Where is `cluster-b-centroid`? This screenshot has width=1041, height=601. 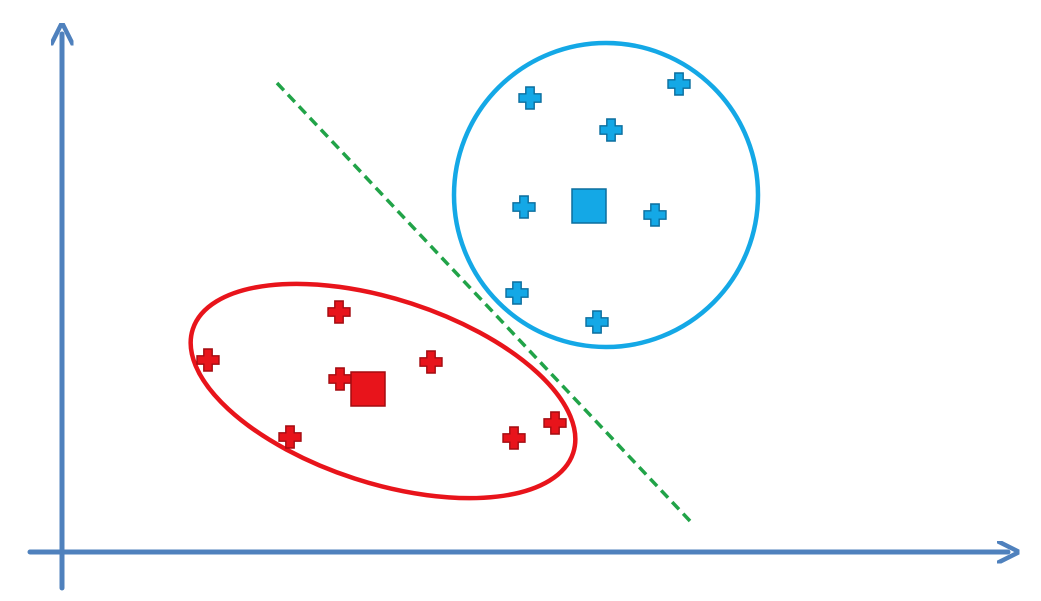
cluster-b-centroid is located at coordinates (589, 206).